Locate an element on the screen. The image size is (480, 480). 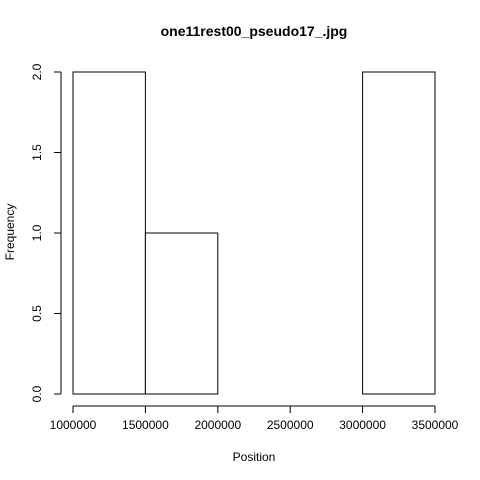
y-tick-label-3: 1.5 is located at coordinates (37, 152).